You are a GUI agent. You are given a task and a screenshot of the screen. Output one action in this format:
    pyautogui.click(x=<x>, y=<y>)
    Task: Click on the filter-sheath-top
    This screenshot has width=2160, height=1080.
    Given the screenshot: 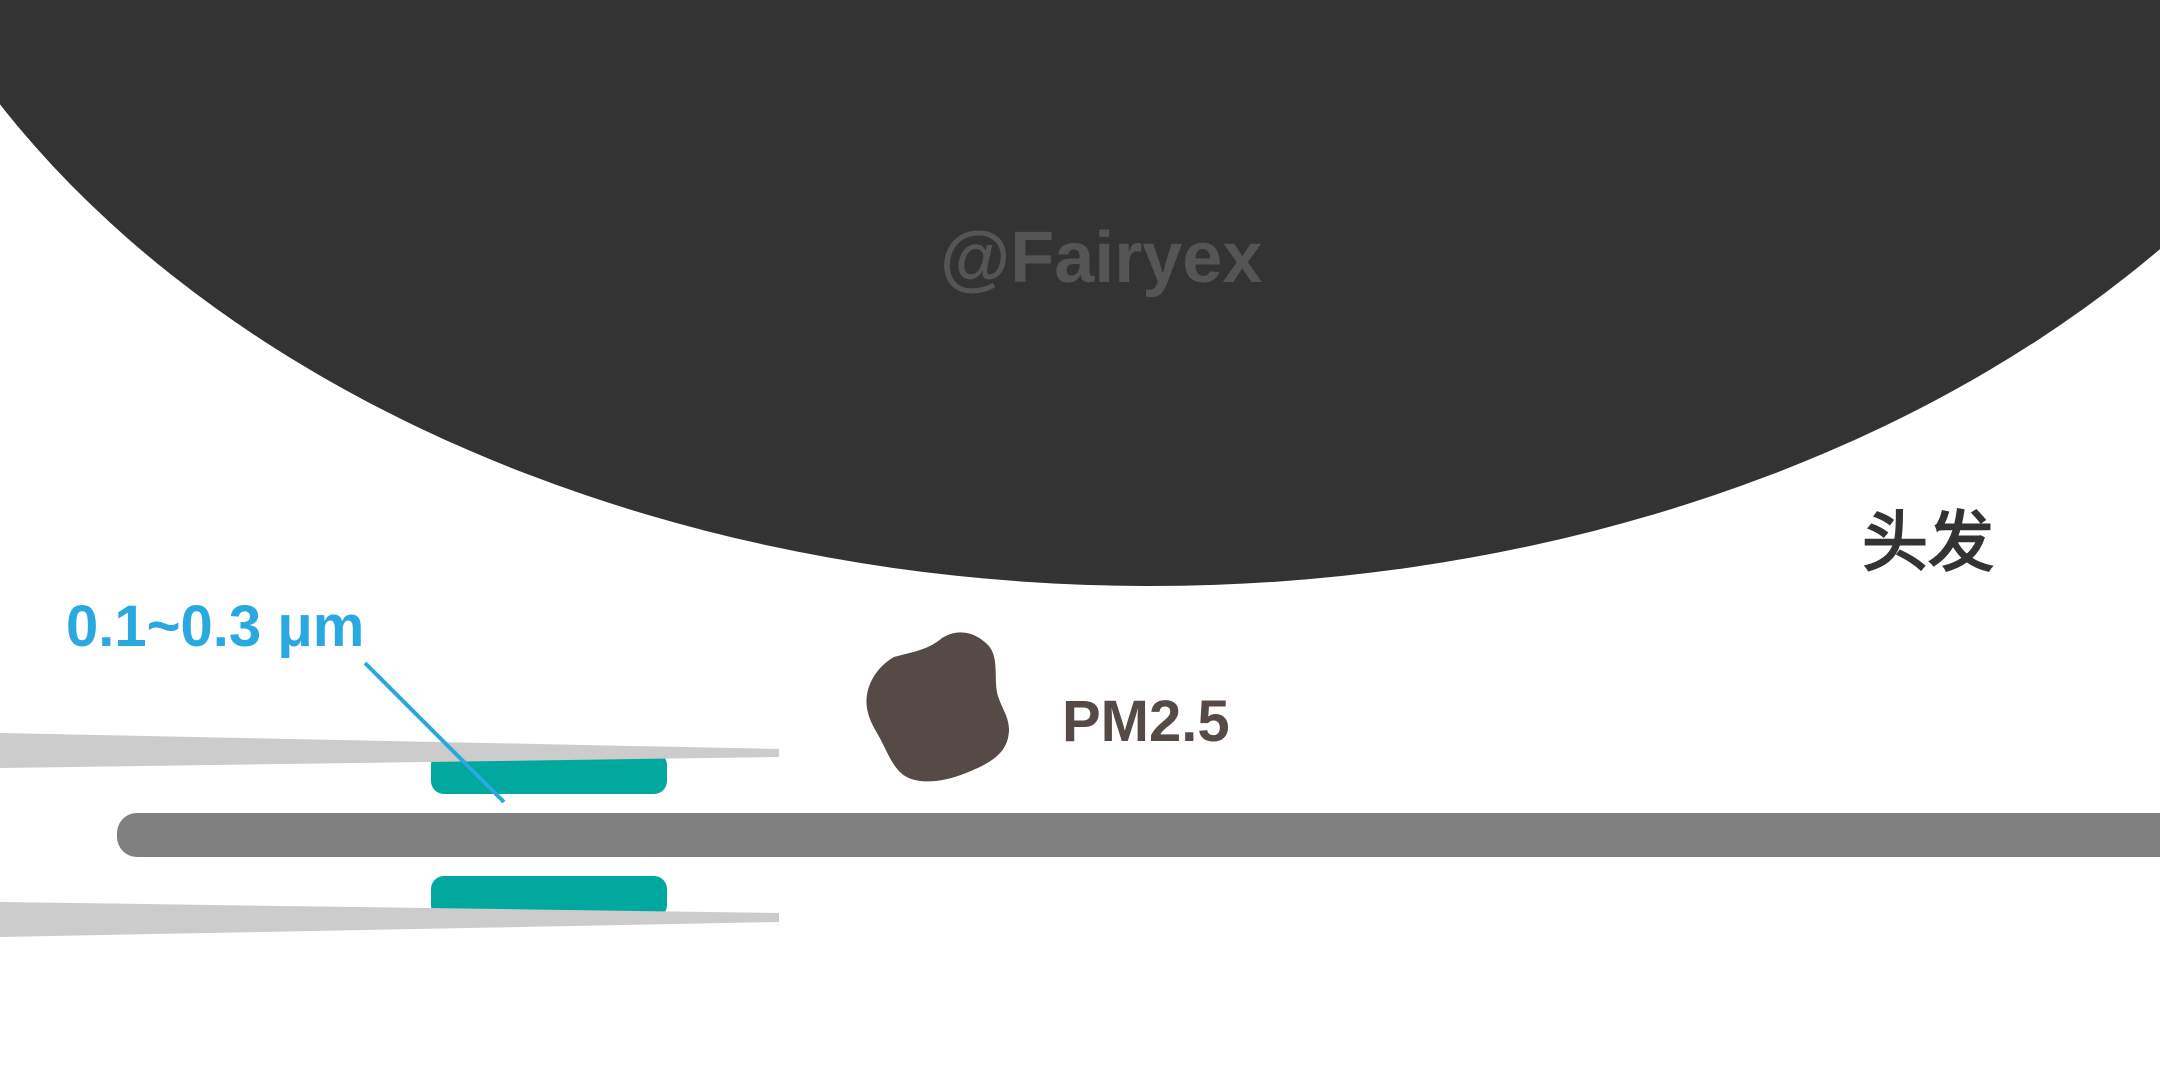 What is the action you would take?
    pyautogui.click(x=389, y=750)
    